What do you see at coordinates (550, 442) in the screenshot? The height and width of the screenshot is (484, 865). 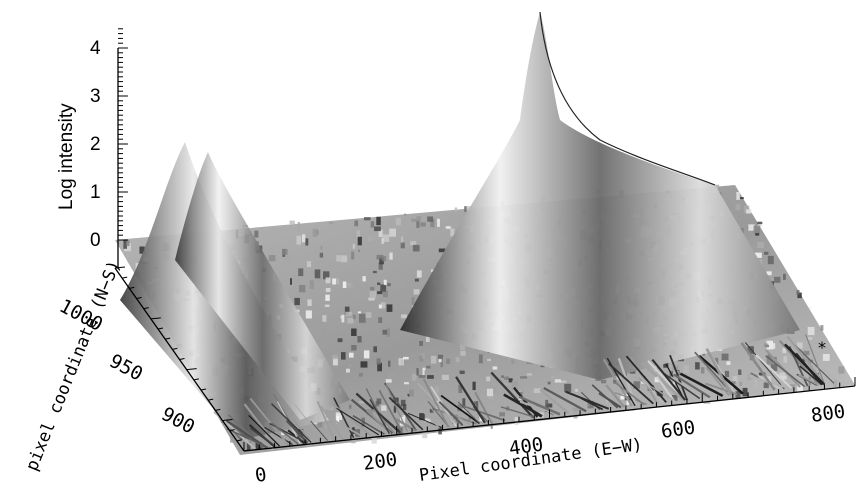 I see `x-axis-labels: 0 200 400 600 800` at bounding box center [550, 442].